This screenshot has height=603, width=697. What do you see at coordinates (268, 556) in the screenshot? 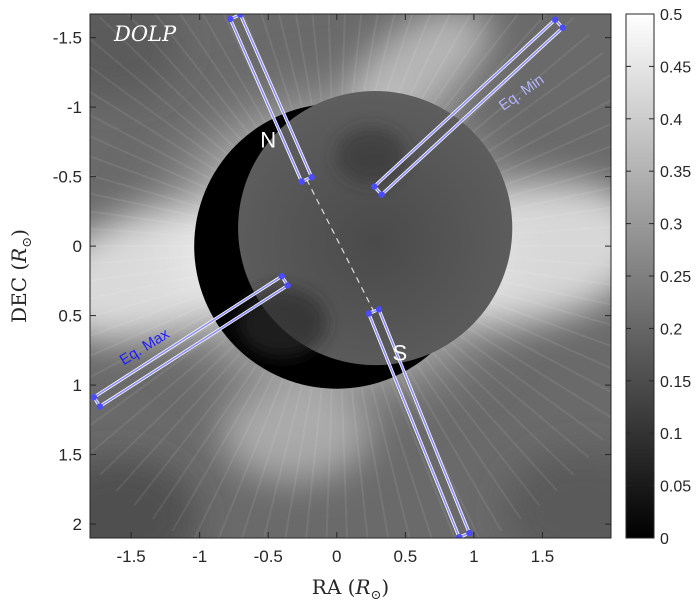
I see `x-tick-label: -0.5` at bounding box center [268, 556].